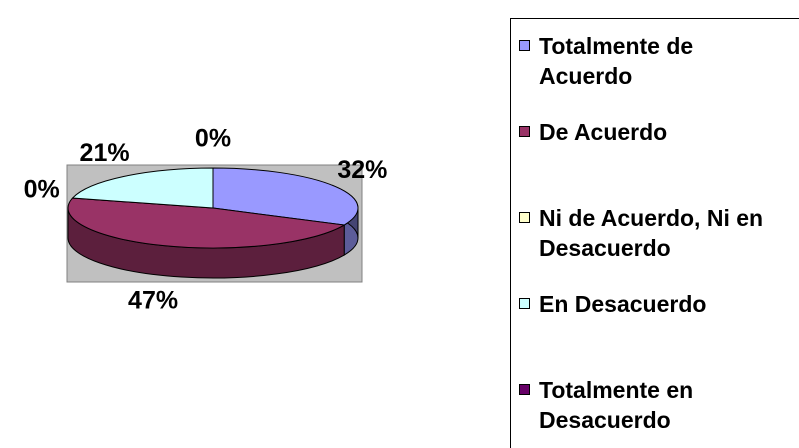  Describe the element at coordinates (623, 304) in the screenshot. I see `legend-label: En Desacuerdo` at that location.